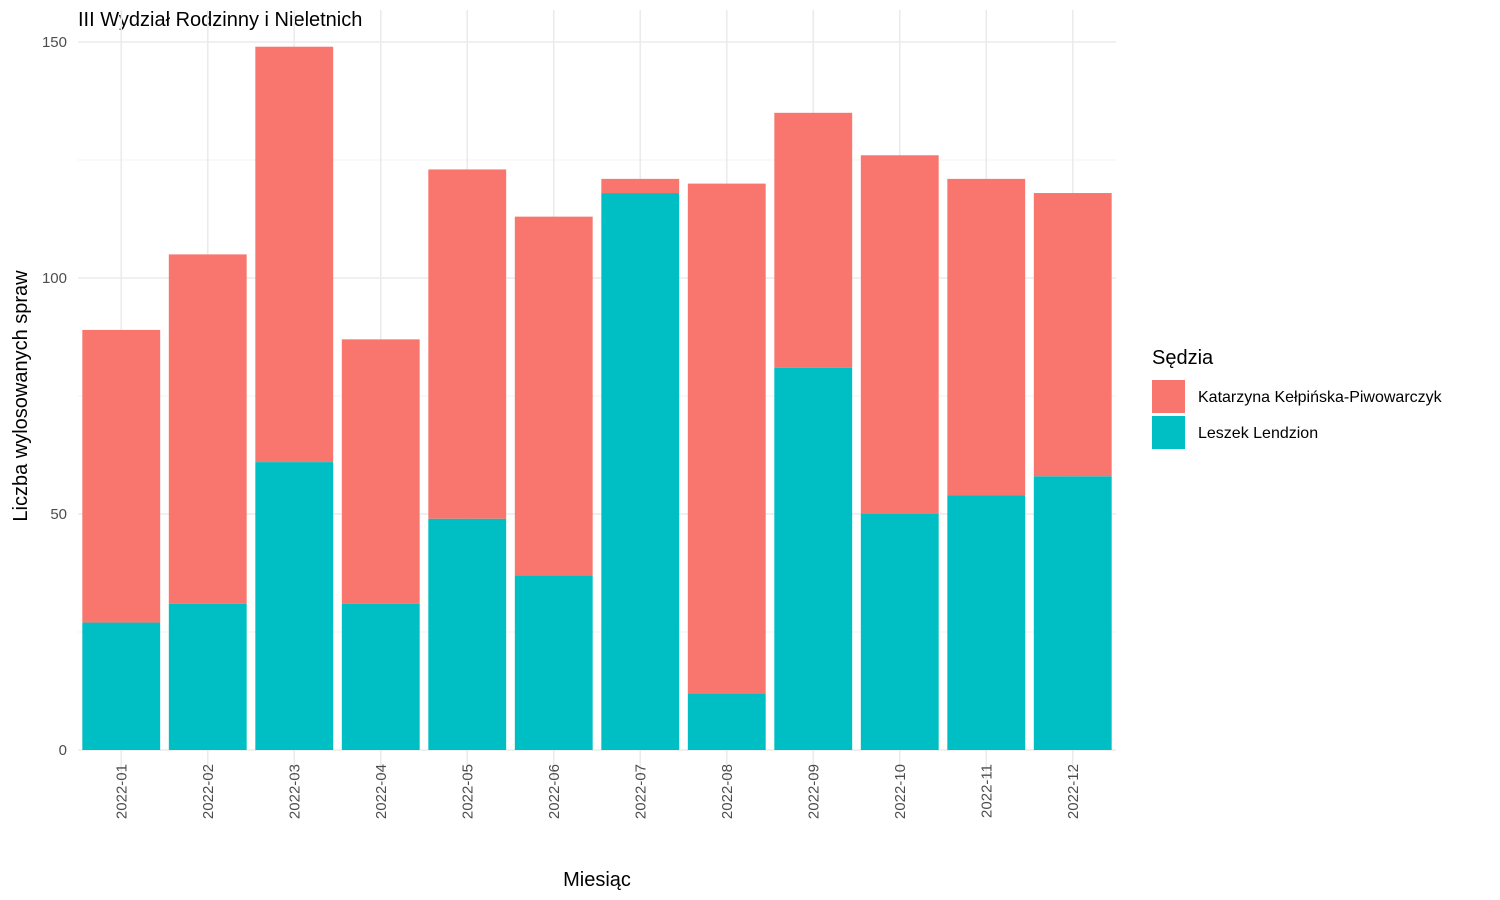  What do you see at coordinates (986, 791) in the screenshot?
I see `x-tick-label: 2022-11` at bounding box center [986, 791].